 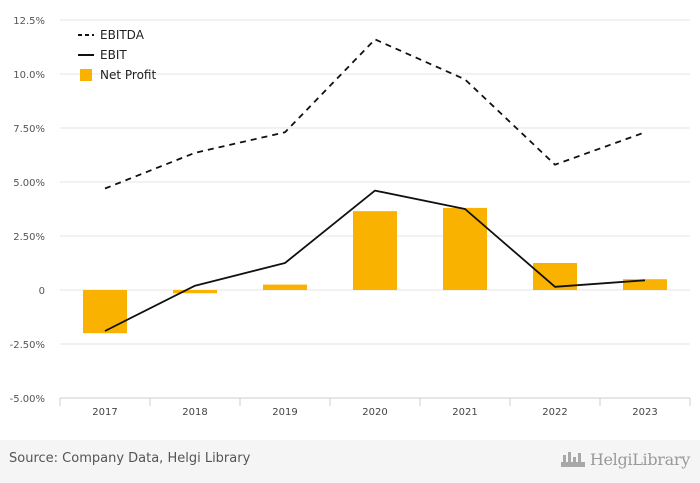 I want to click on legend-swatch-net-profit, so click(x=86, y=75).